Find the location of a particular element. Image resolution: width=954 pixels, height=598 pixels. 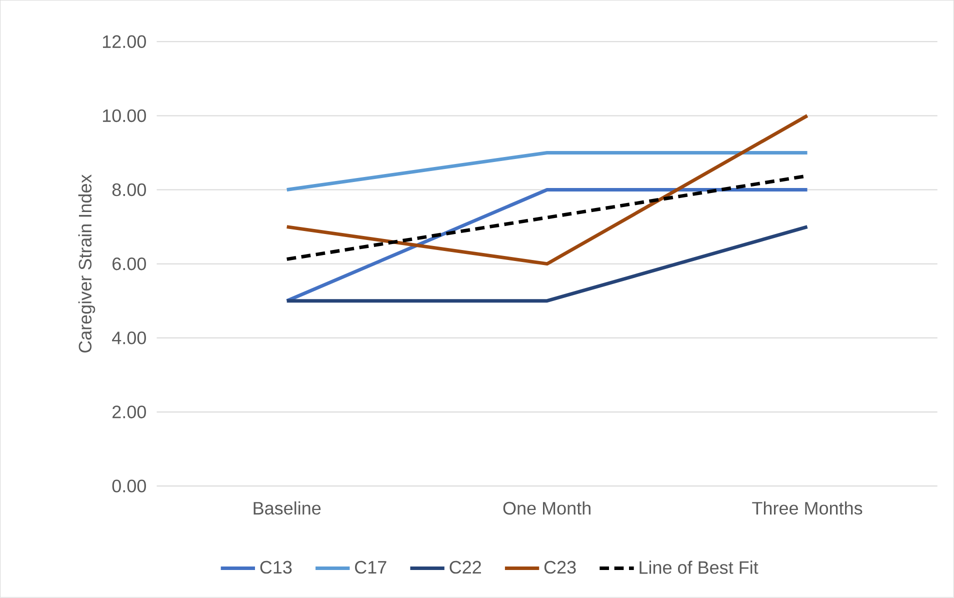

y-tick-label: 0.00 is located at coordinates (129, 486).